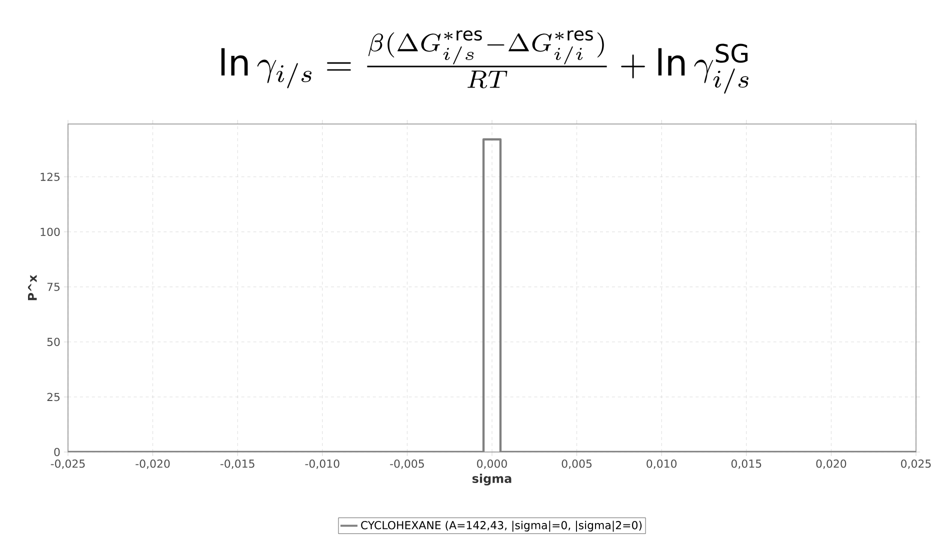 This screenshot has width=932, height=538. What do you see at coordinates (50, 232) in the screenshot?
I see `y-tick-label: 100` at bounding box center [50, 232].